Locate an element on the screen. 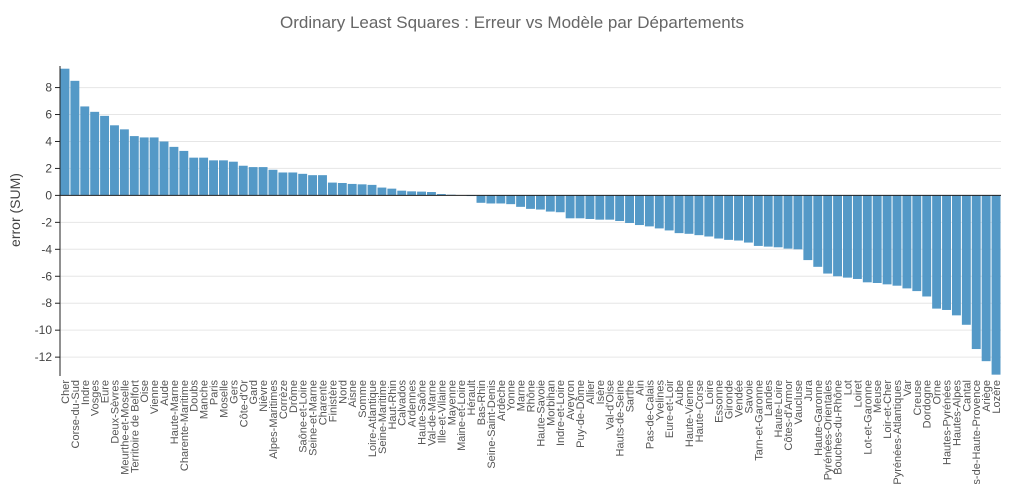 The height and width of the screenshot is (484, 1024). bar-allier is located at coordinates (590, 207).